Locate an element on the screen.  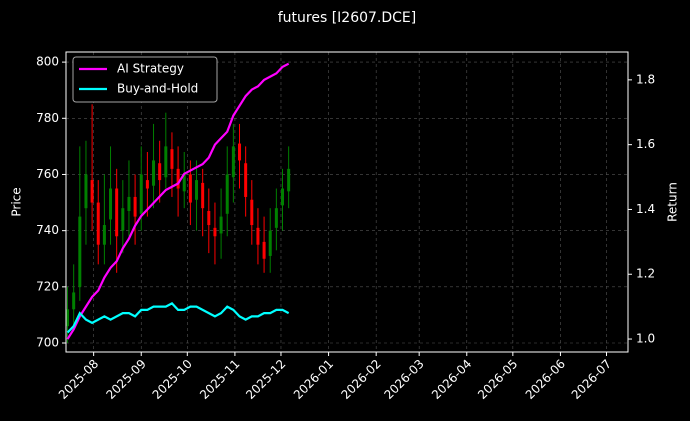
y-tick-label: 760 is located at coordinates (47, 174).